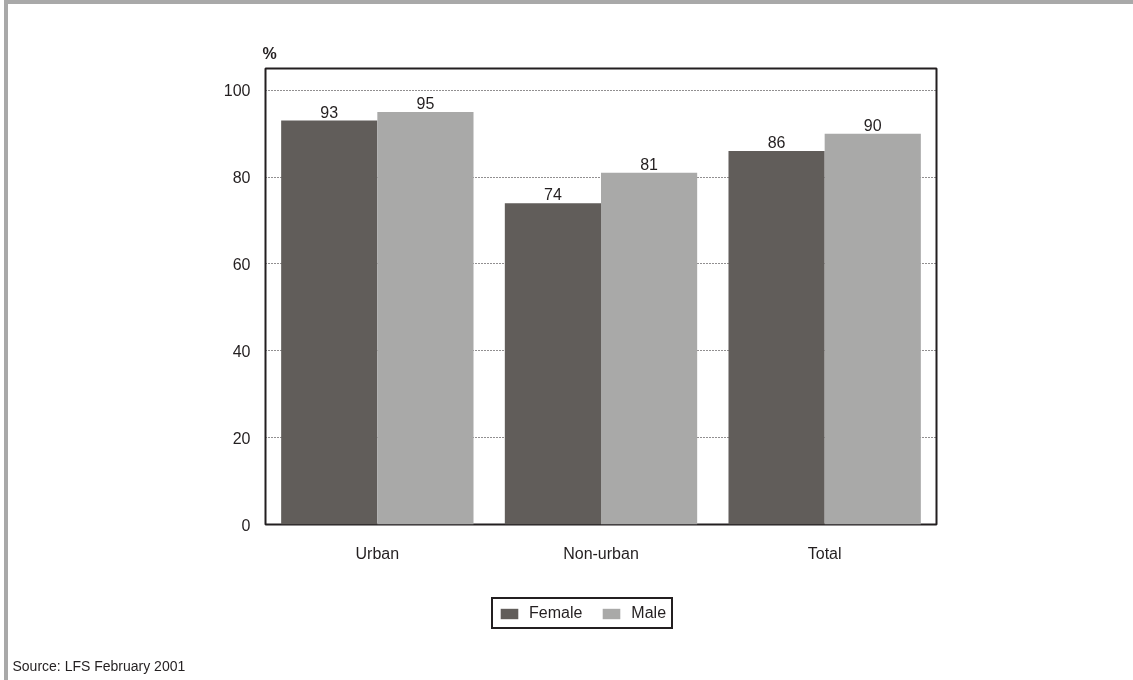 The height and width of the screenshot is (680, 1133). Describe the element at coordinates (649, 164) in the screenshot. I see `data-label: 81` at that location.